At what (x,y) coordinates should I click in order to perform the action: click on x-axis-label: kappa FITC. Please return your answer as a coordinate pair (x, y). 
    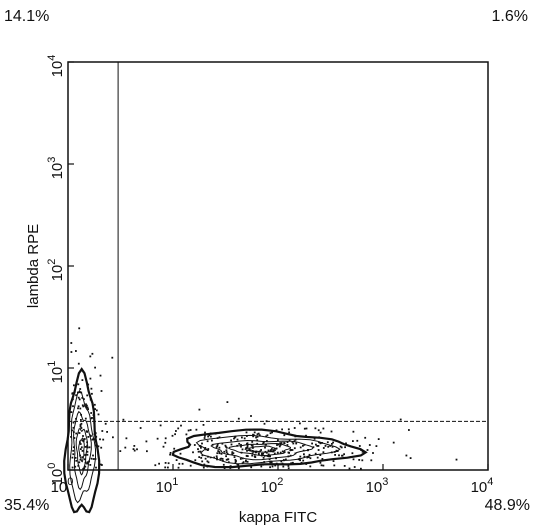
    Looking at the image, I should click on (278, 517).